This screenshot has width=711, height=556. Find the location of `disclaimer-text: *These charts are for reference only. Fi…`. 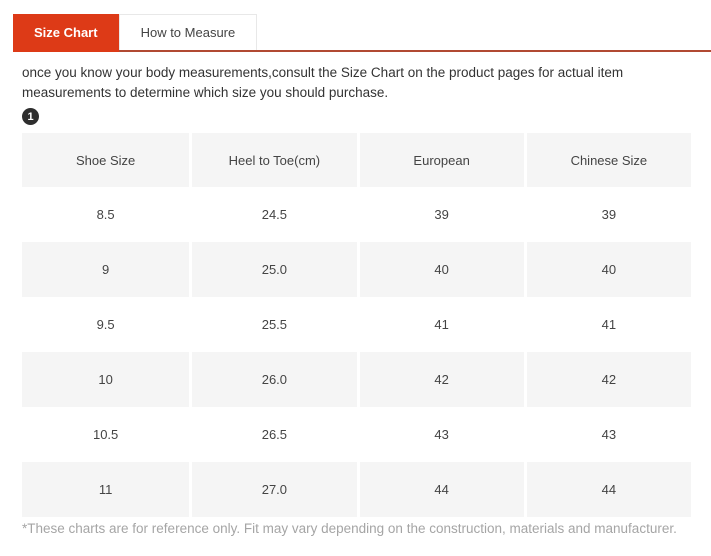

disclaimer-text: *These charts are for reference only. Fi… is located at coordinates (349, 528).